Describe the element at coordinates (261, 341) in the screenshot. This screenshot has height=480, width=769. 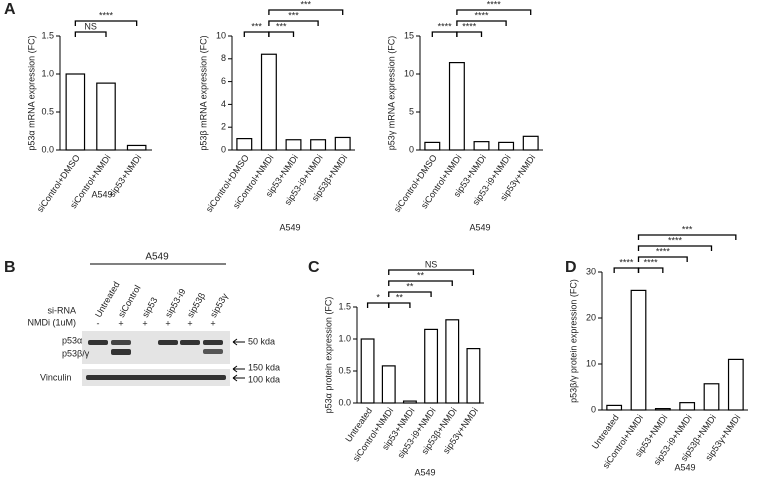
I see `marker-label: 50 kda` at that location.